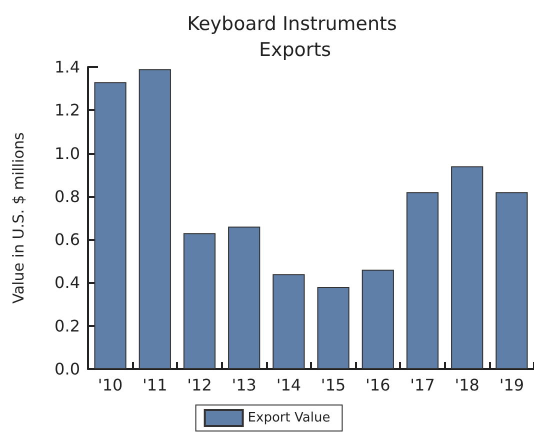 The image size is (534, 439). Describe the element at coordinates (378, 385) in the screenshot. I see `x-tick-label: '16` at that location.